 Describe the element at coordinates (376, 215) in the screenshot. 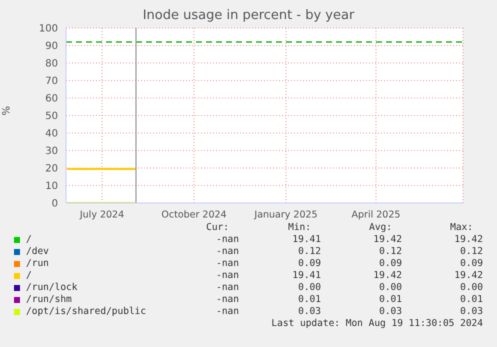

I see `x-tick-label: April 2025` at that location.